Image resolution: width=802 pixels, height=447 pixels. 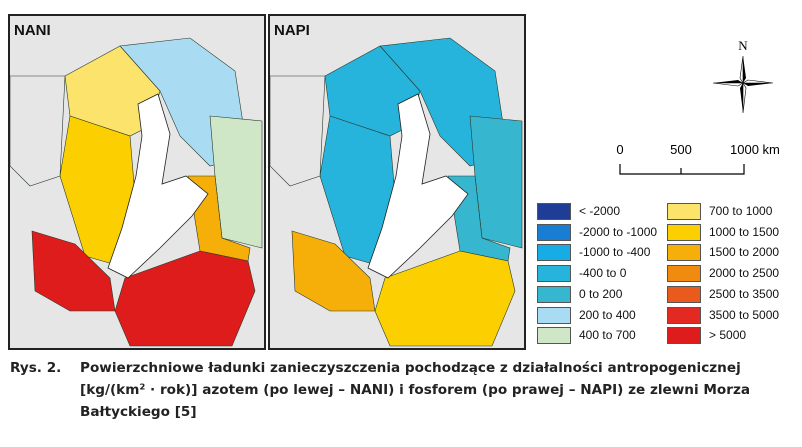 I want to click on legend-label: 2000 to 2500, so click(x=744, y=273).